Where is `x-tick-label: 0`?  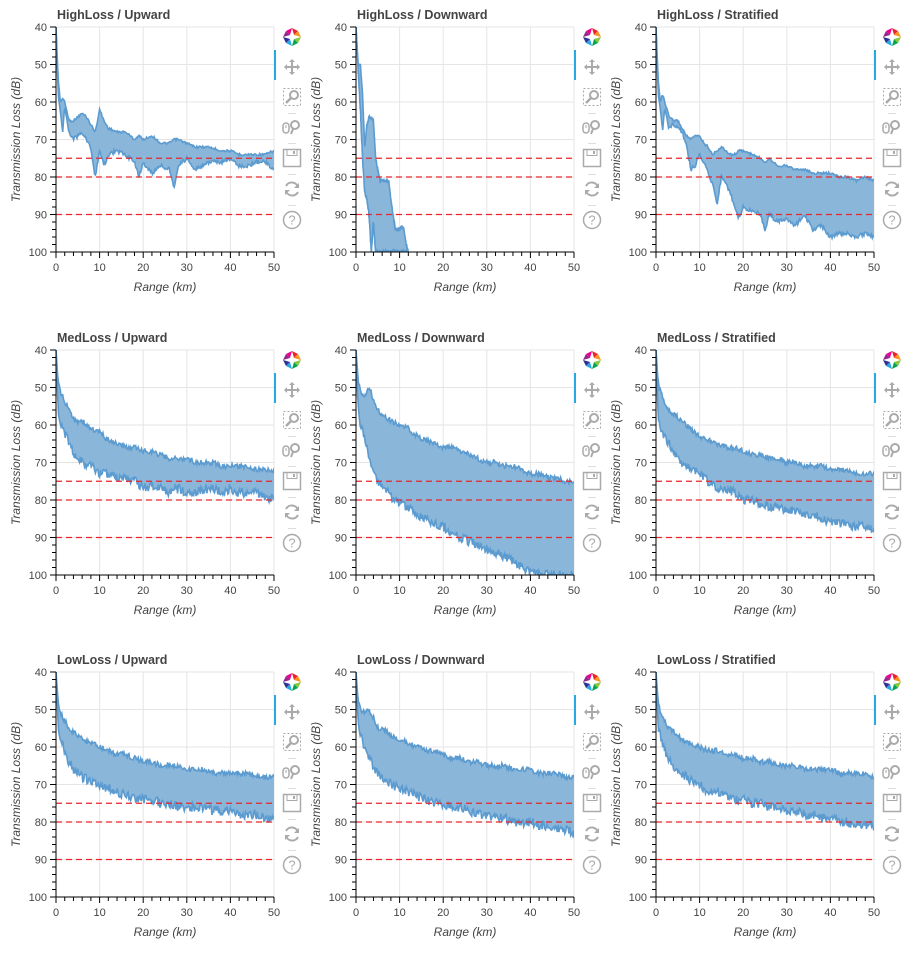
x-tick-label: 0 is located at coordinates (356, 268).